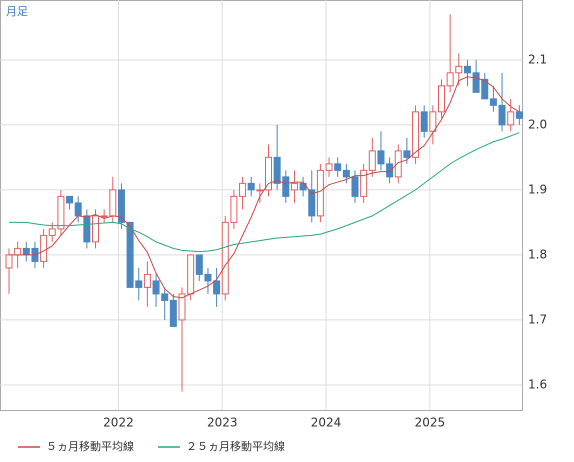 This screenshot has width=574, height=462. What do you see at coordinates (430, 423) in the screenshot?
I see `x-tick-label: 2025` at bounding box center [430, 423].